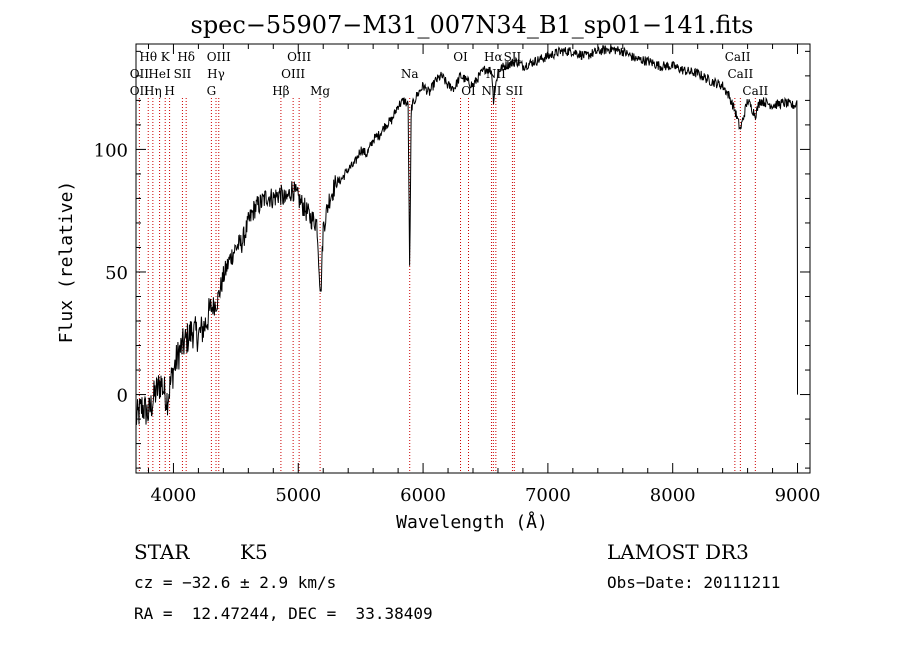  Describe the element at coordinates (162, 552) in the screenshot. I see `object-class: STAR` at that location.